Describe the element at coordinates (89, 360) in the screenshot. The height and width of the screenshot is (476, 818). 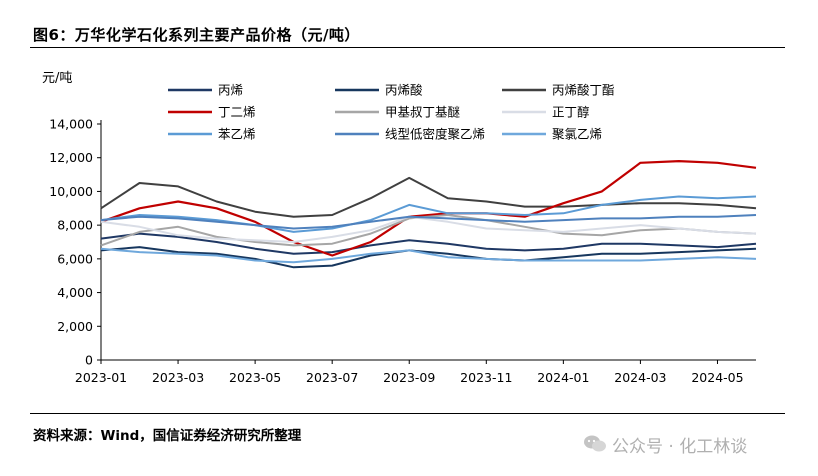
I see `y-tick-label: 0` at that location.